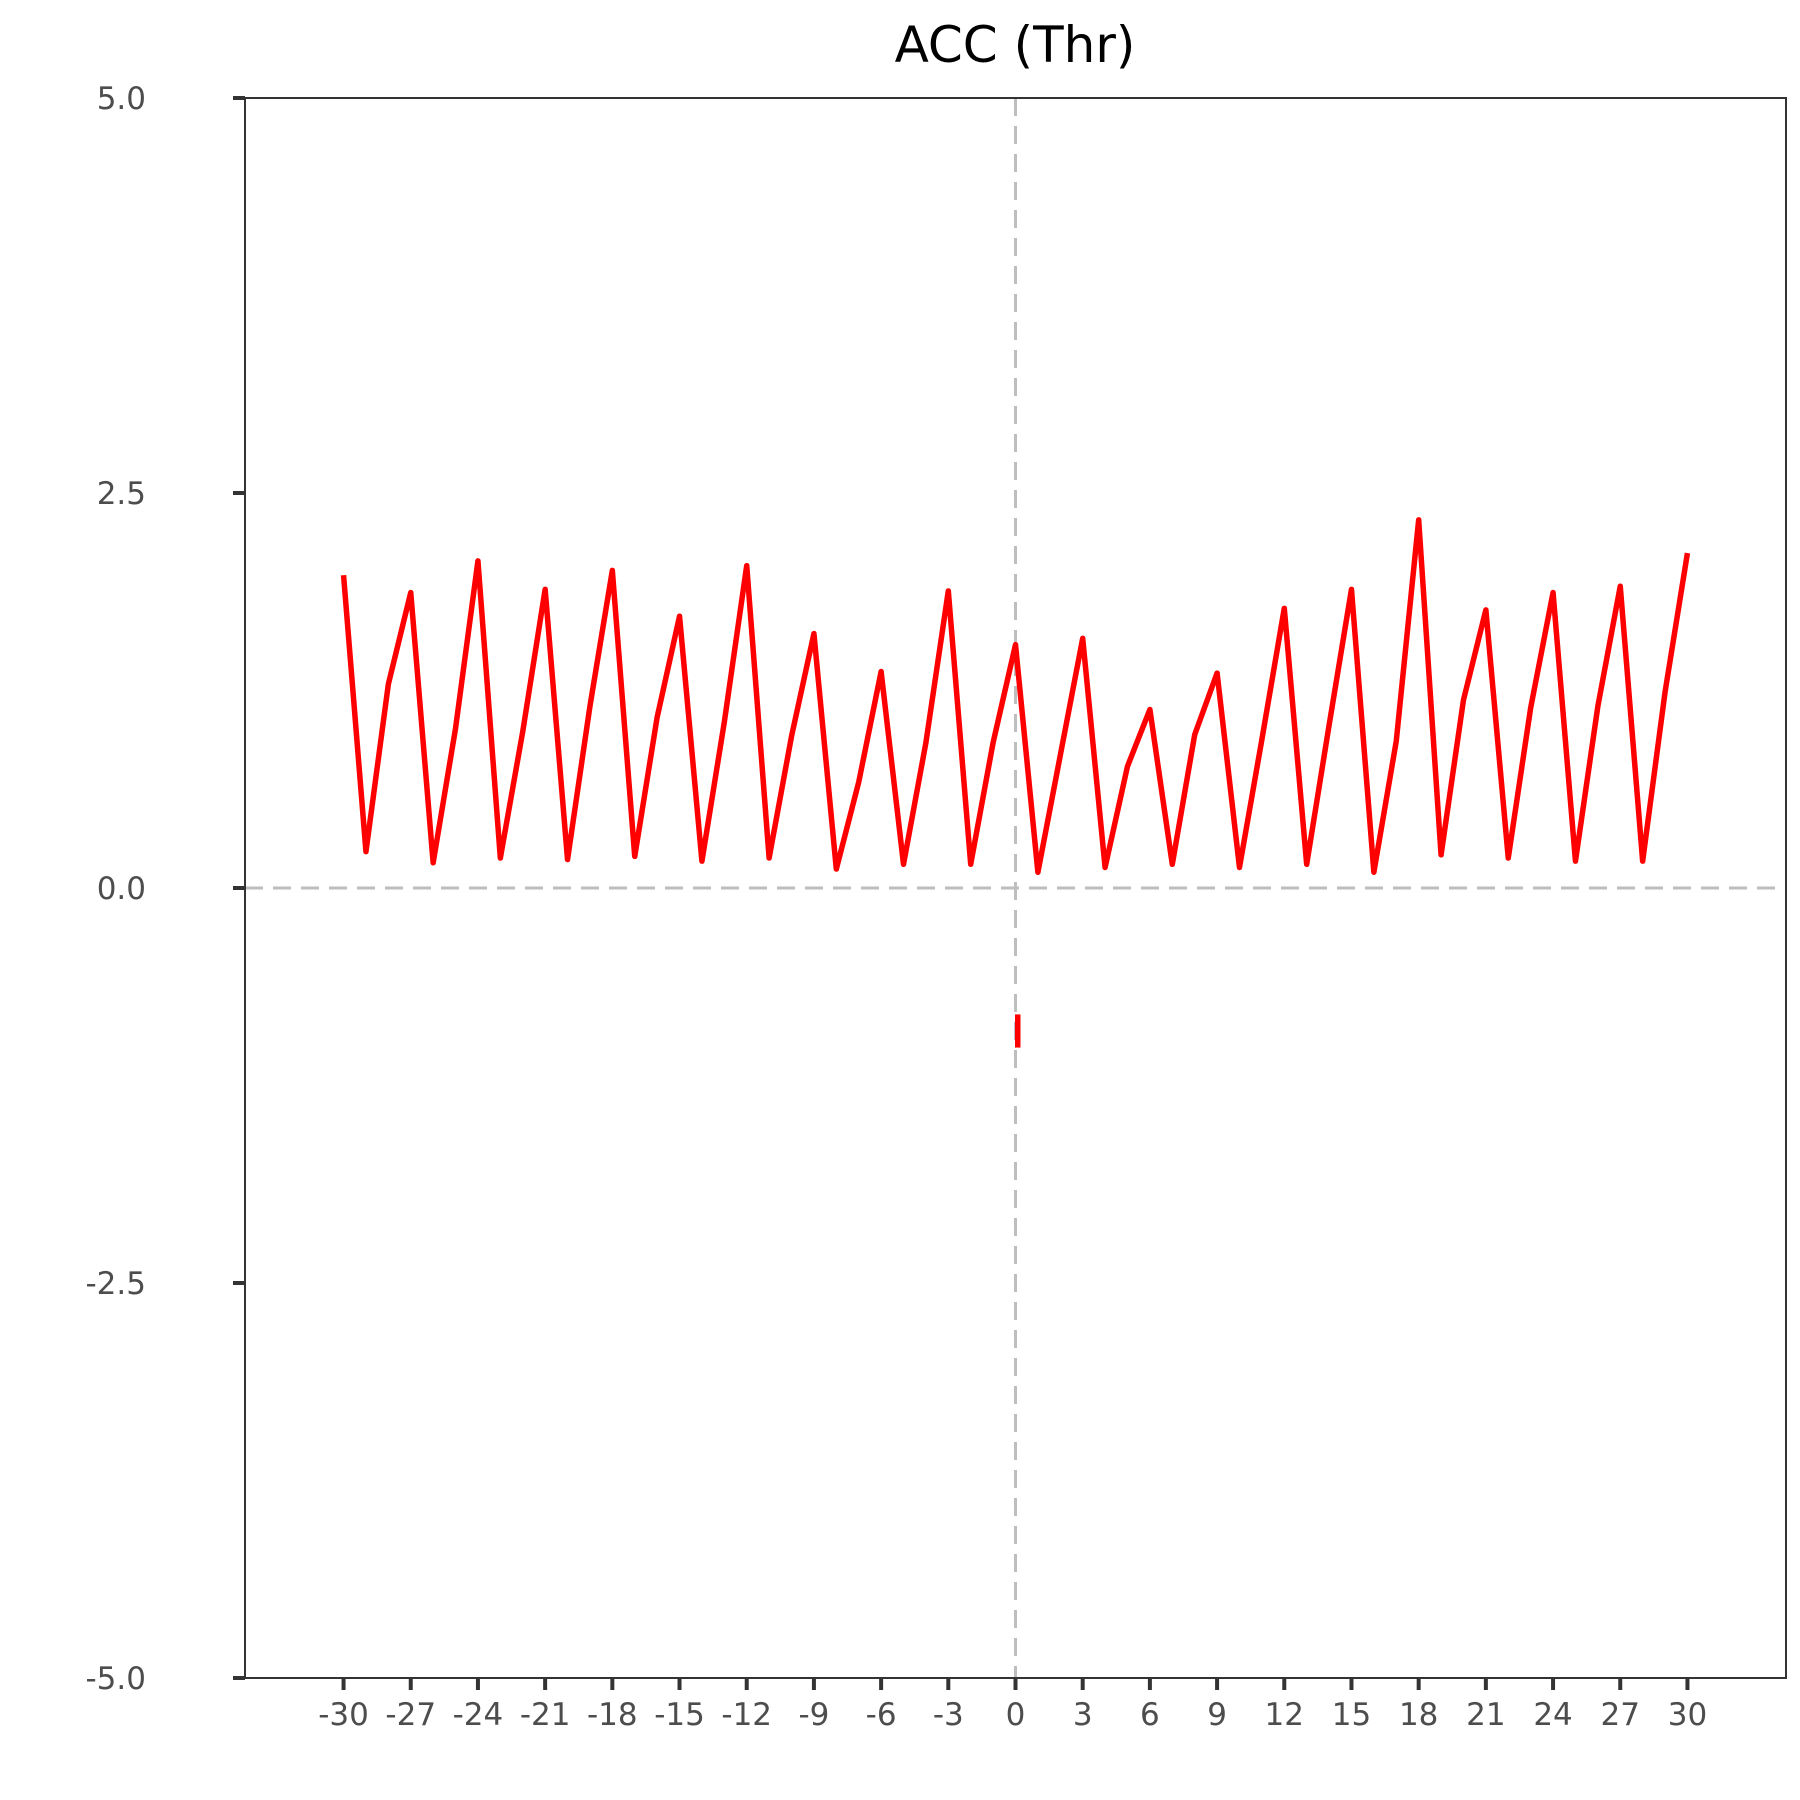 Image resolution: width=1800 pixels, height=1800 pixels. I want to click on x-tick-label: 18, so click(1418, 1715).